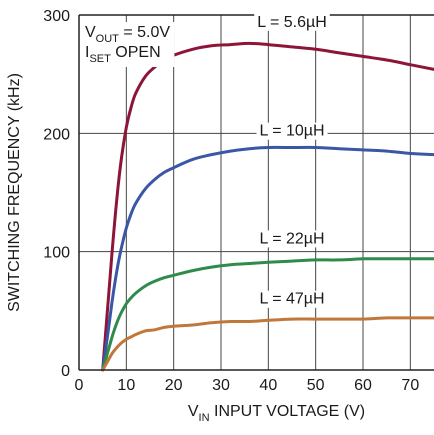 Image resolution: width=434 pixels, height=435 pixels. I want to click on series-label-1: L = 5.6µH, so click(292, 22).